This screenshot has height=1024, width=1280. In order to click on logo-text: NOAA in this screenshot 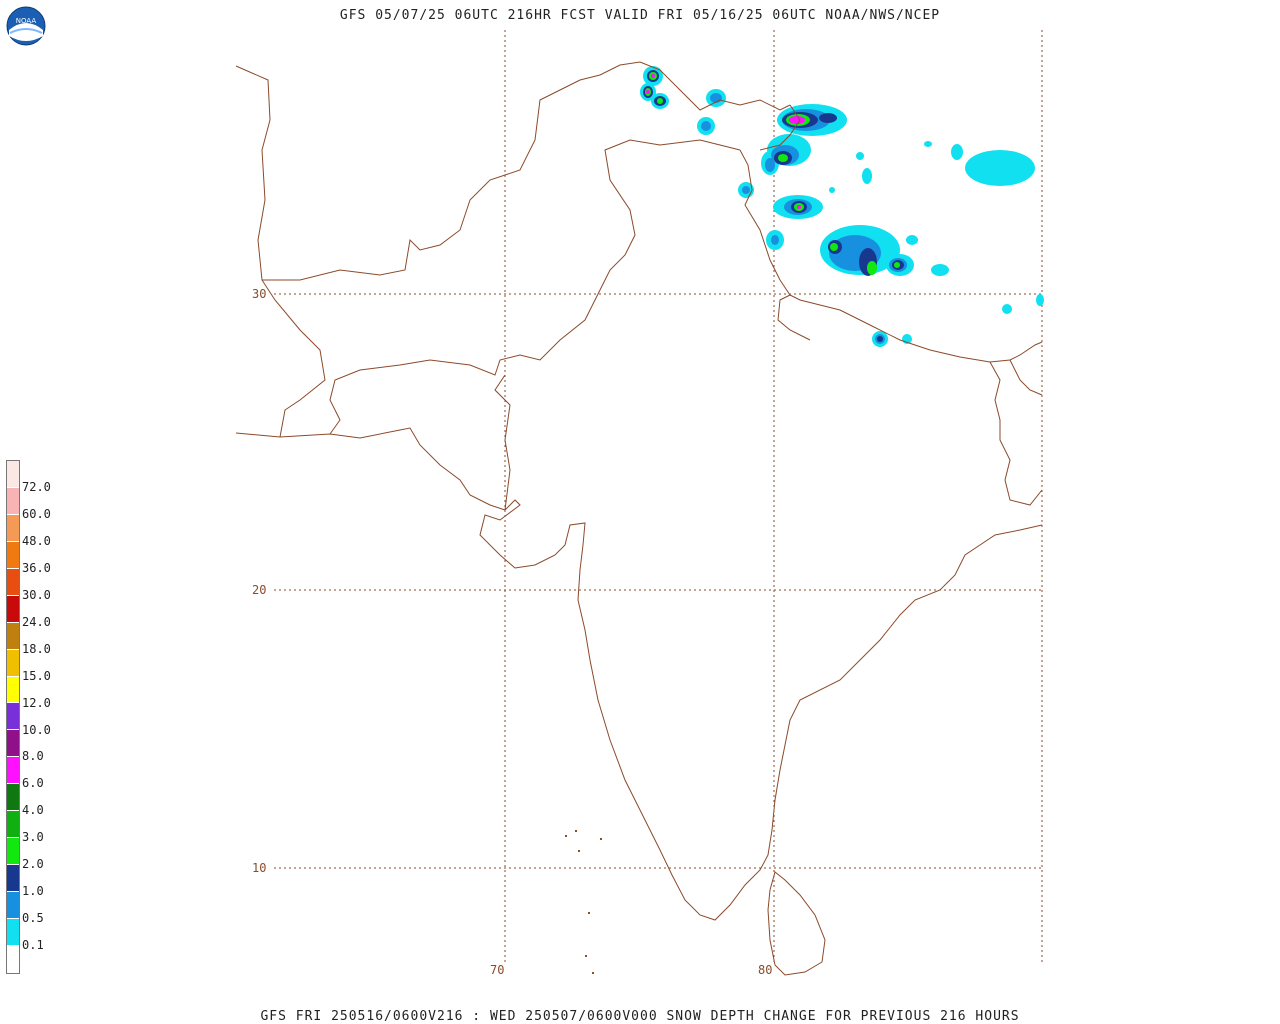, I will do `click(26, 21)`.